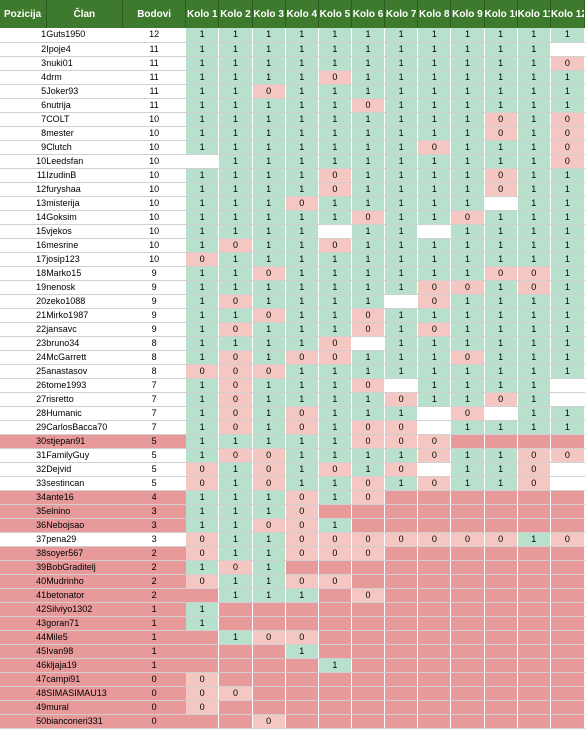 The width and height of the screenshot is (585, 729). I want to click on position-cell: 18, so click(23, 273).